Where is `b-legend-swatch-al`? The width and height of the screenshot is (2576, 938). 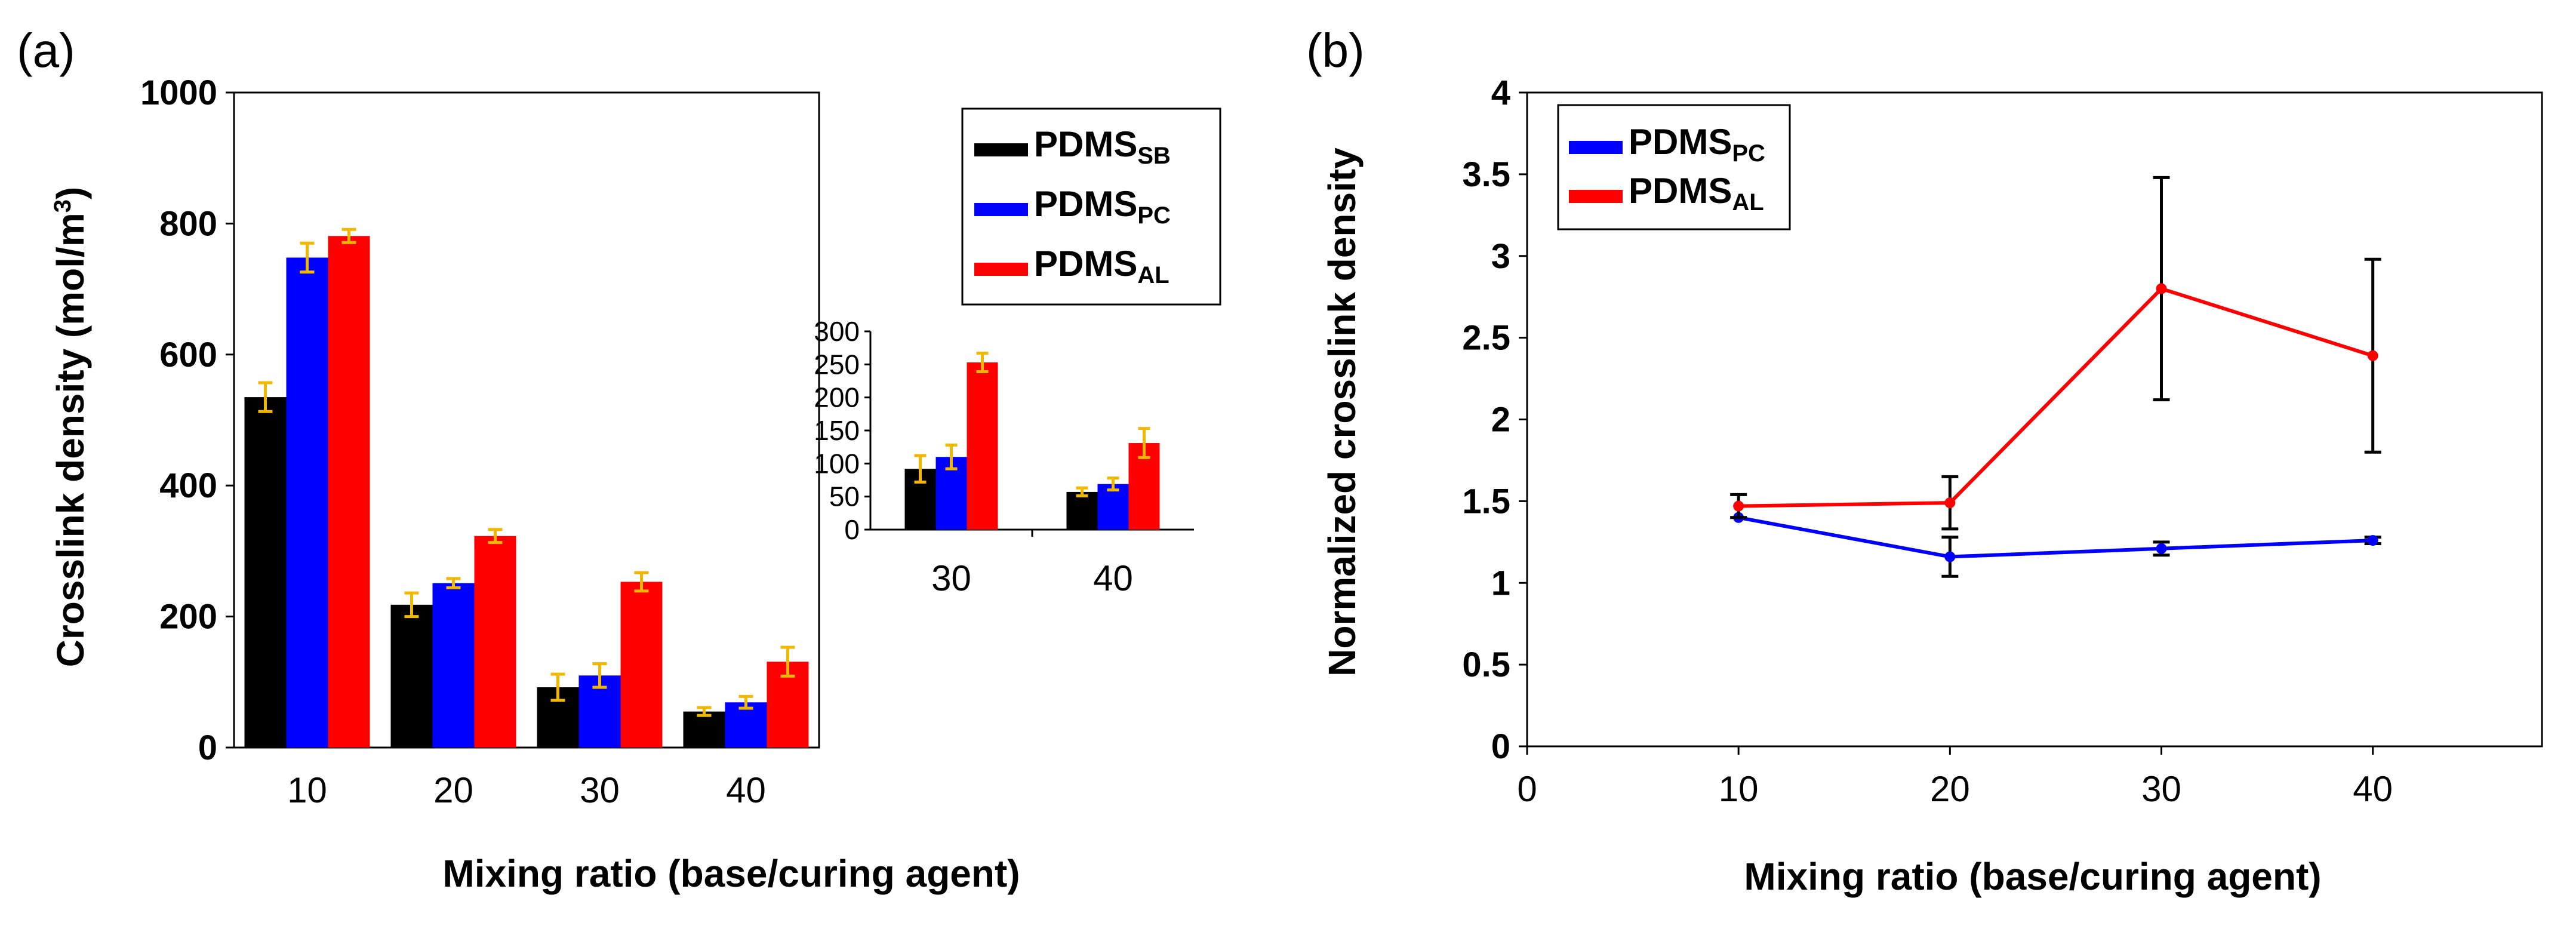 b-legend-swatch-al is located at coordinates (1596, 196).